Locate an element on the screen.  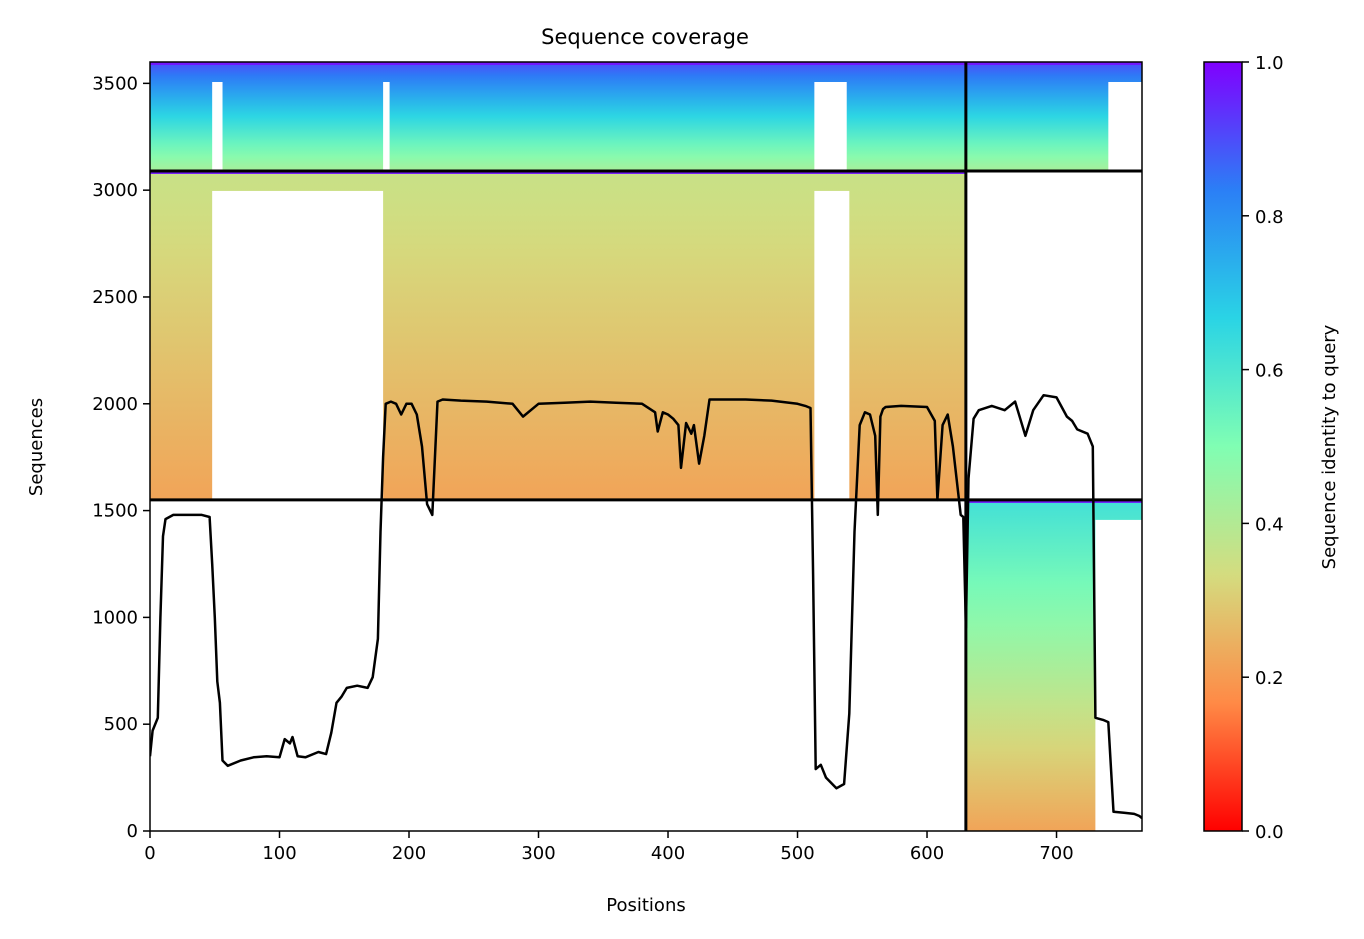
y-axis-ticks: 0 500 1000 1500 2000 2500 3000 3500 is located at coordinates (121, 457).